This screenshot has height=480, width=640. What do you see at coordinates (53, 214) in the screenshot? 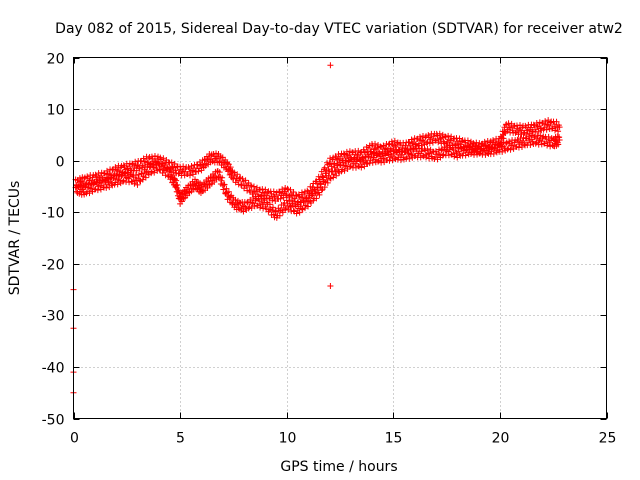
I see `y-tick-label: -10` at bounding box center [53, 214].